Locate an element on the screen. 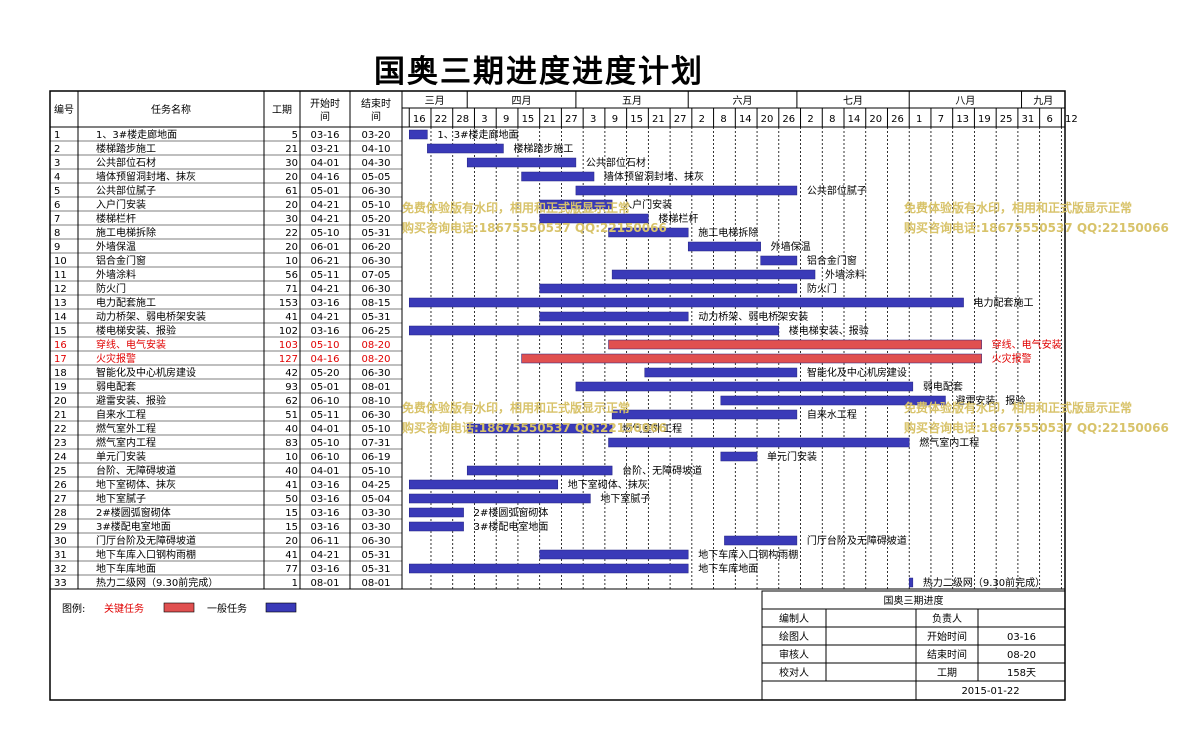 This screenshot has height=749, width=1186. tick-label: 20 is located at coordinates (875, 119).